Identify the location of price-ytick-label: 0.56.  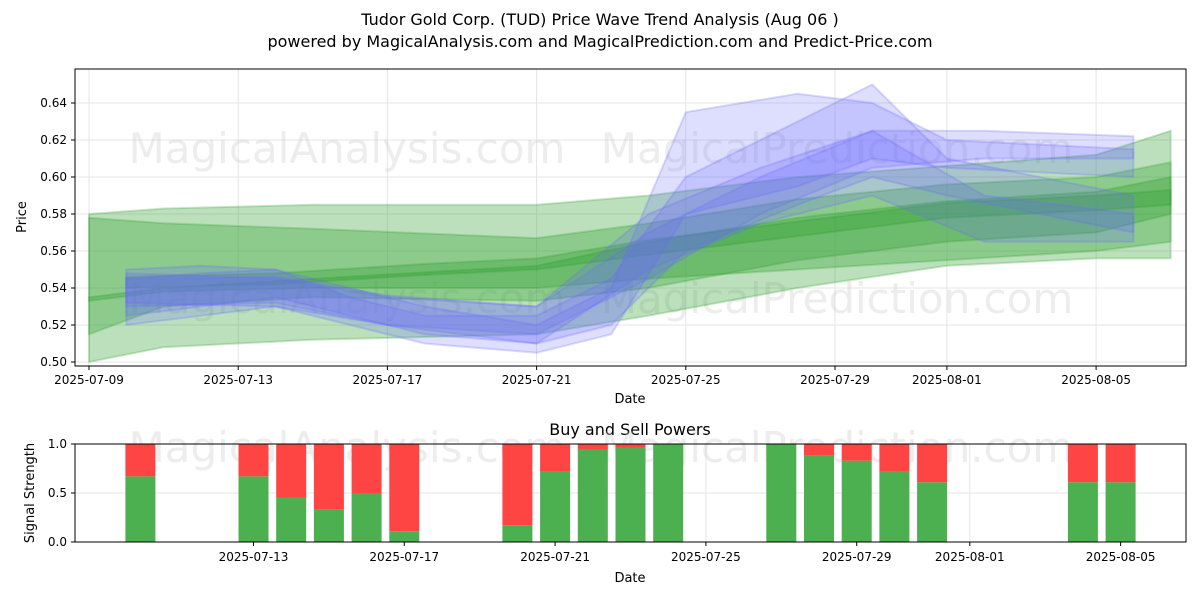
(53, 251).